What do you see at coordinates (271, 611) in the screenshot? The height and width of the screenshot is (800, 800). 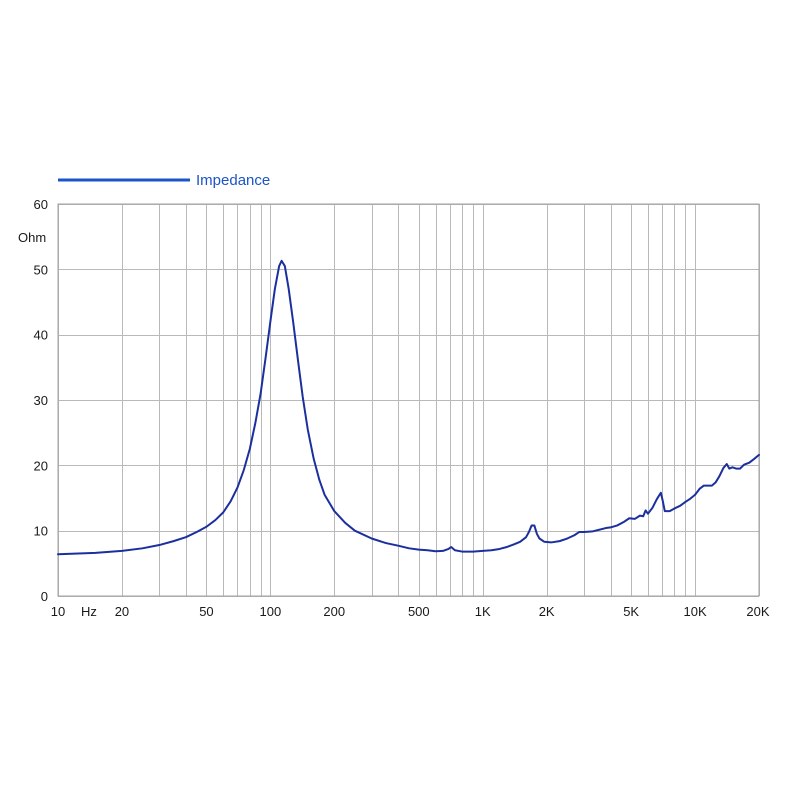 I see `x-tick-label: 100` at bounding box center [271, 611].